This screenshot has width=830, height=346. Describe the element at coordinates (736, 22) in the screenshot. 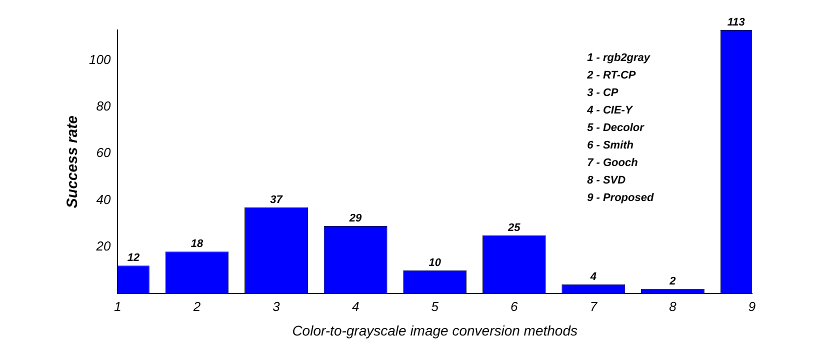

I see `data-label: 113` at that location.